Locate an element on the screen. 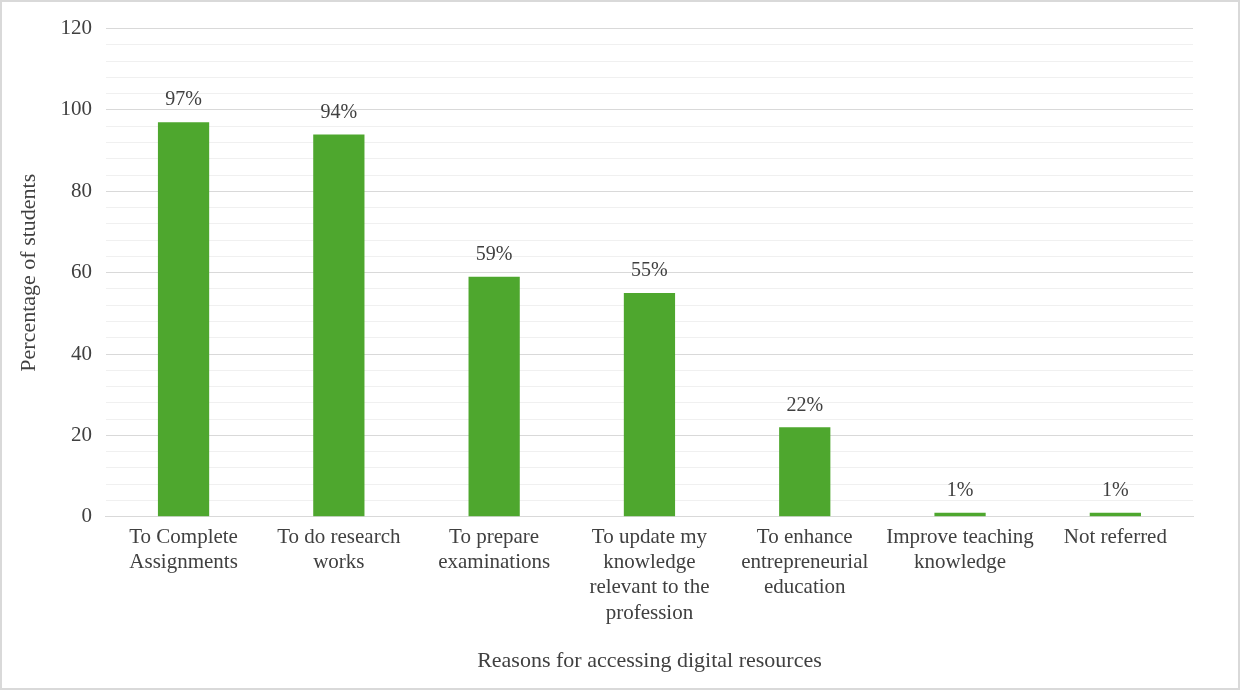 The image size is (1240, 690). y-tick-label: 20 is located at coordinates (81, 433).